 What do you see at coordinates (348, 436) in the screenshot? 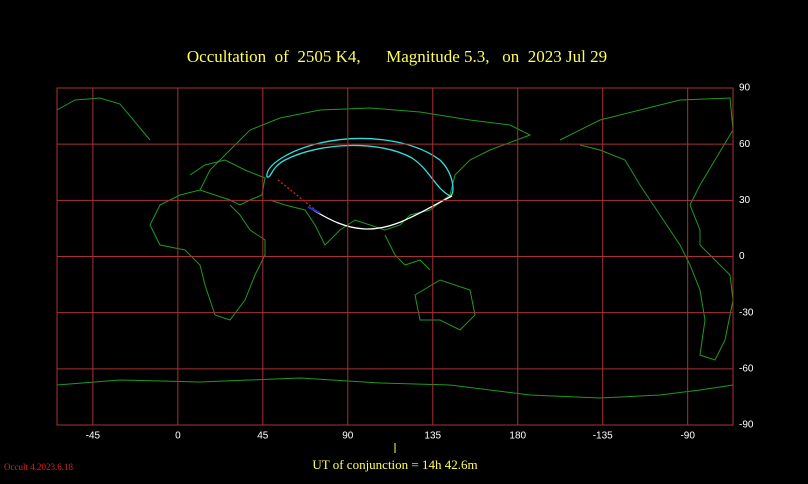
I see `x-tick-label: 90` at bounding box center [348, 436].